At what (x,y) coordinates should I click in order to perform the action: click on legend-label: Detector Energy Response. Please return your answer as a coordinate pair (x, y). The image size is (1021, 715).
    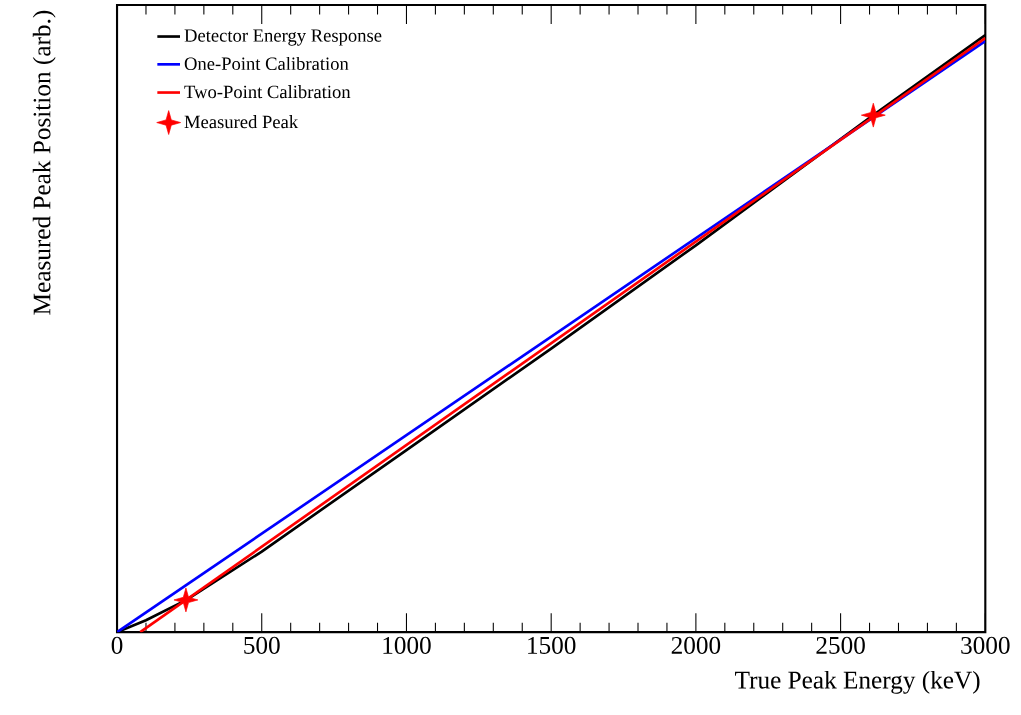
    Looking at the image, I should click on (283, 37).